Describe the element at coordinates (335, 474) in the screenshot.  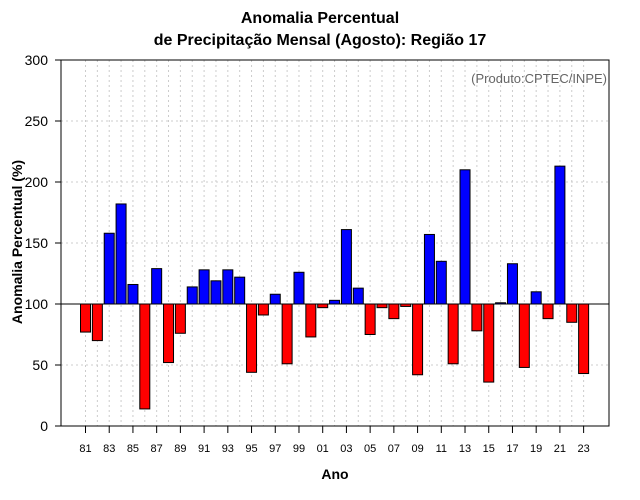
I see `x-axis-label: Ano` at that location.